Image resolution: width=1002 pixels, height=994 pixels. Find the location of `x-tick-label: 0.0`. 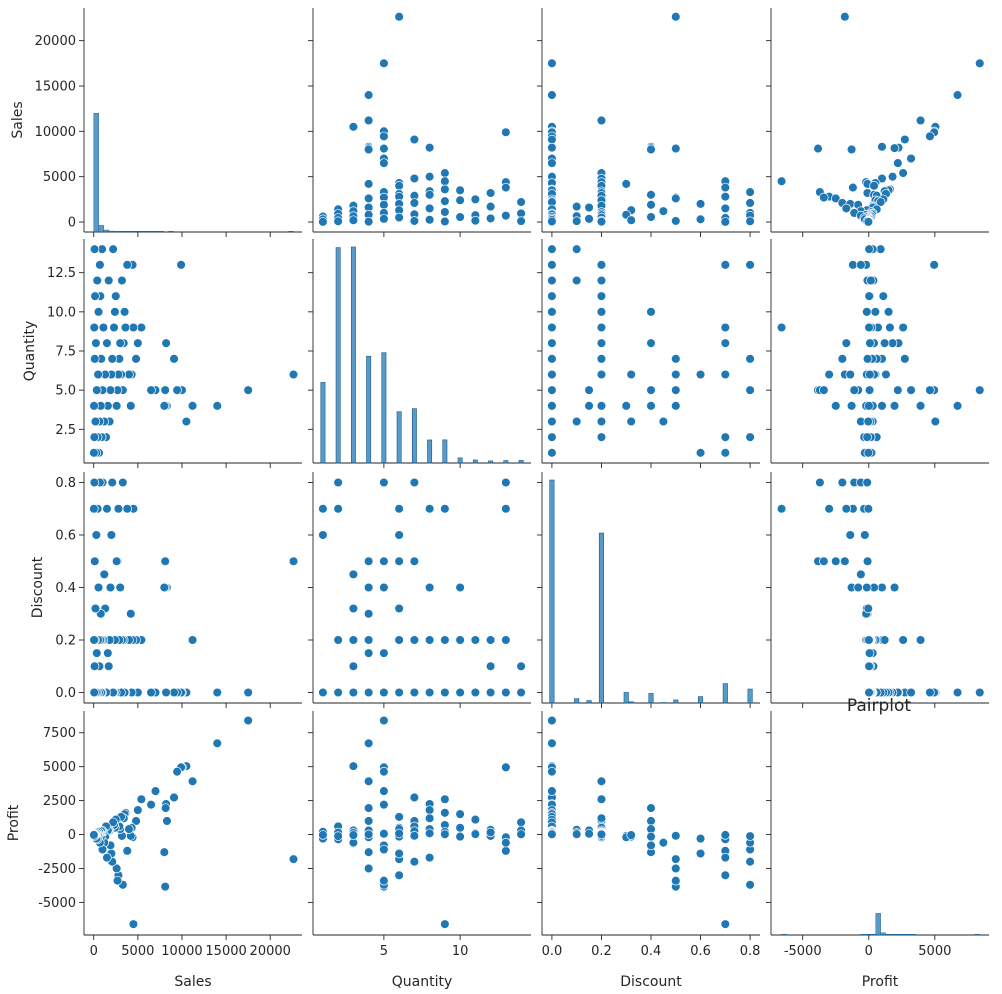

x-tick-label: 0.0 is located at coordinates (552, 951).